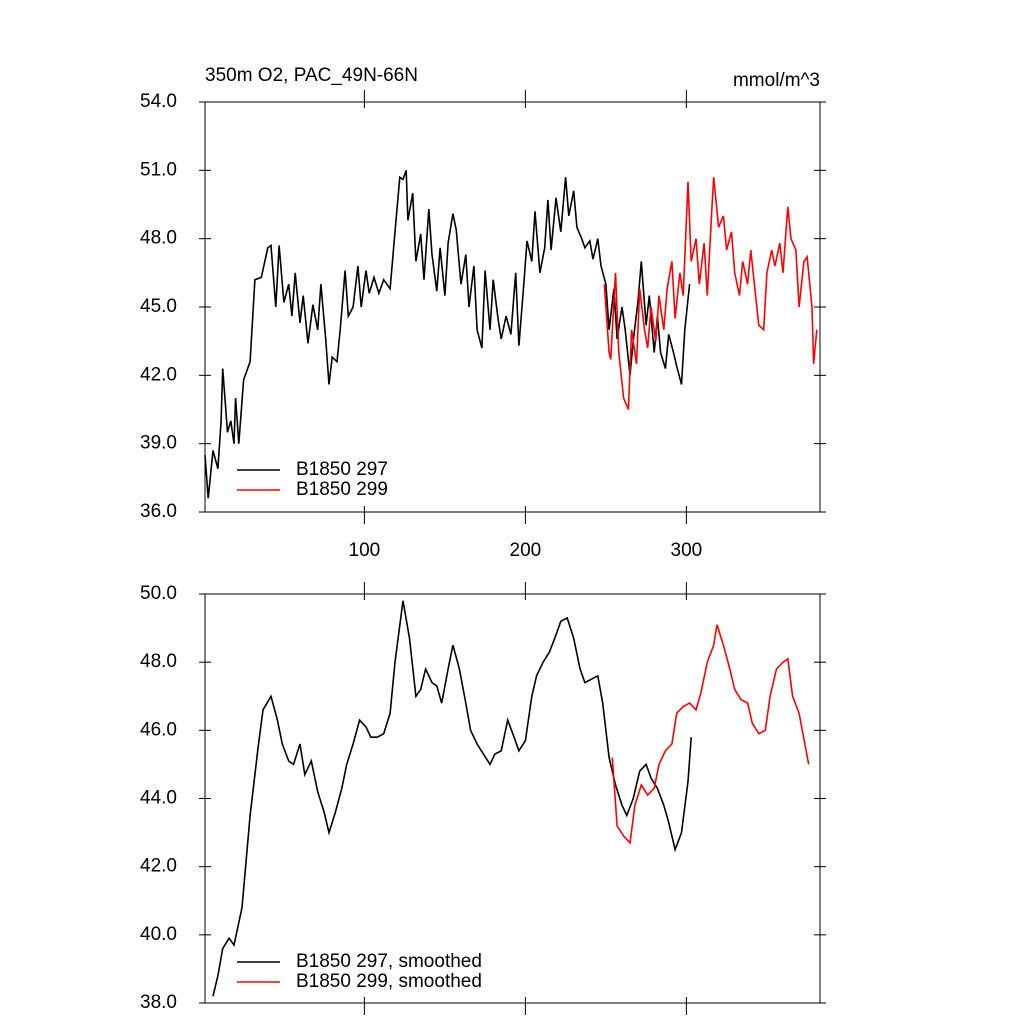  I want to click on x-tick-label: 100, so click(365, 550).